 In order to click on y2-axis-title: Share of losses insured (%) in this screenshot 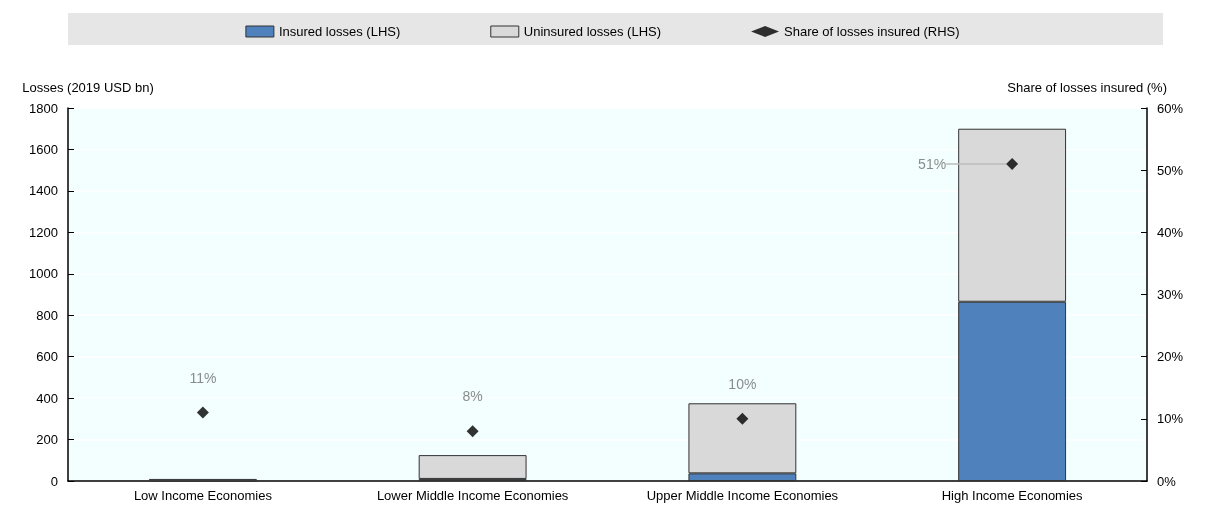, I will do `click(1087, 87)`.